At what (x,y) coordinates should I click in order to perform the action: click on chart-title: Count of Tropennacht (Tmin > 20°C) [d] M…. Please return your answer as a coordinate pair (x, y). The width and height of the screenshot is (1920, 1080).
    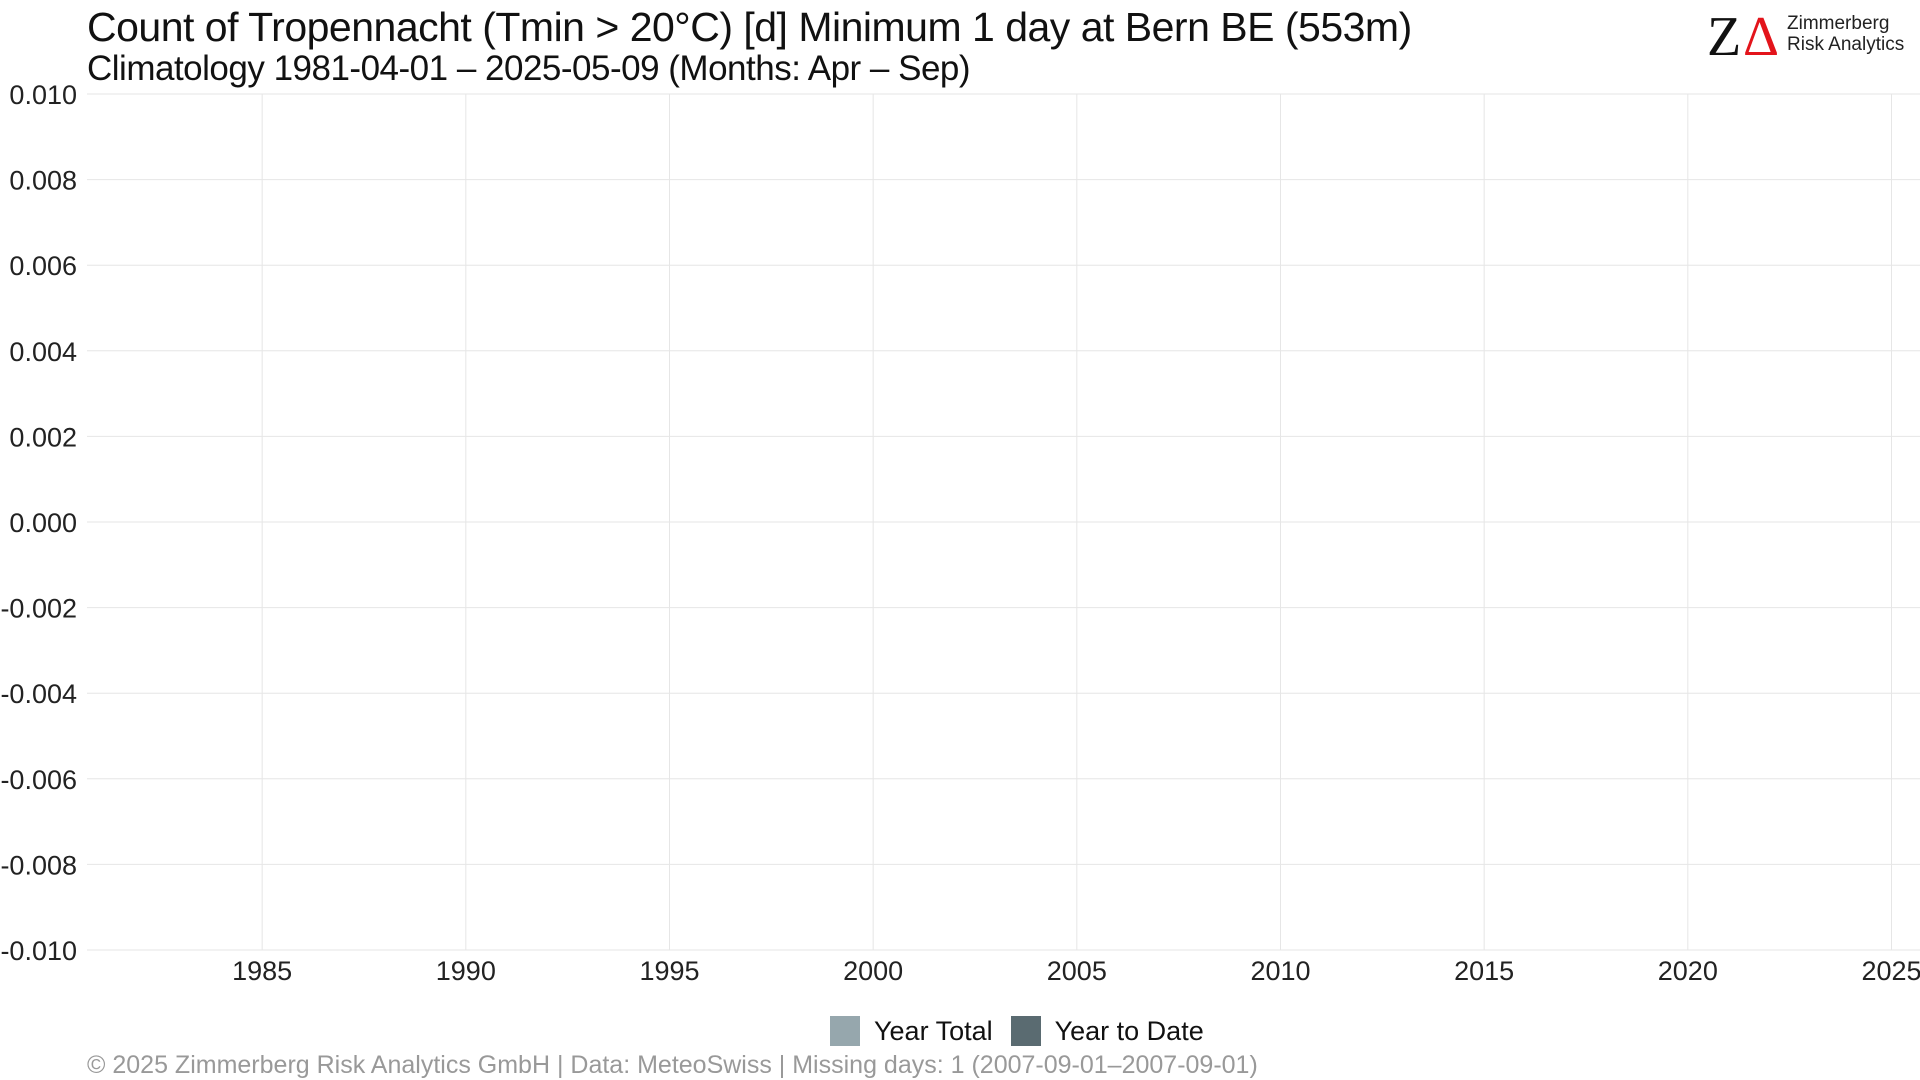
    Looking at the image, I should click on (749, 27).